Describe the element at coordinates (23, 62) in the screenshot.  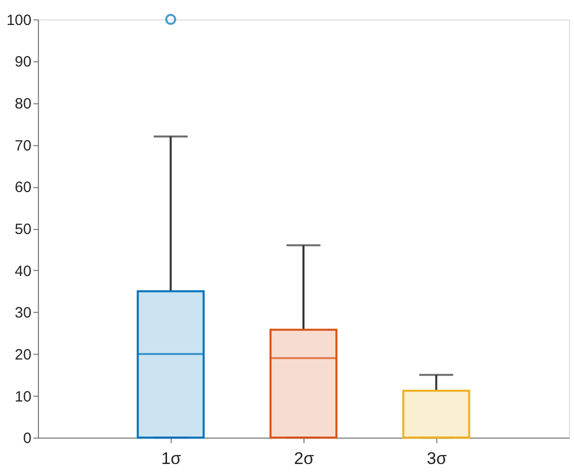
I see `y-tick-label: 90` at that location.